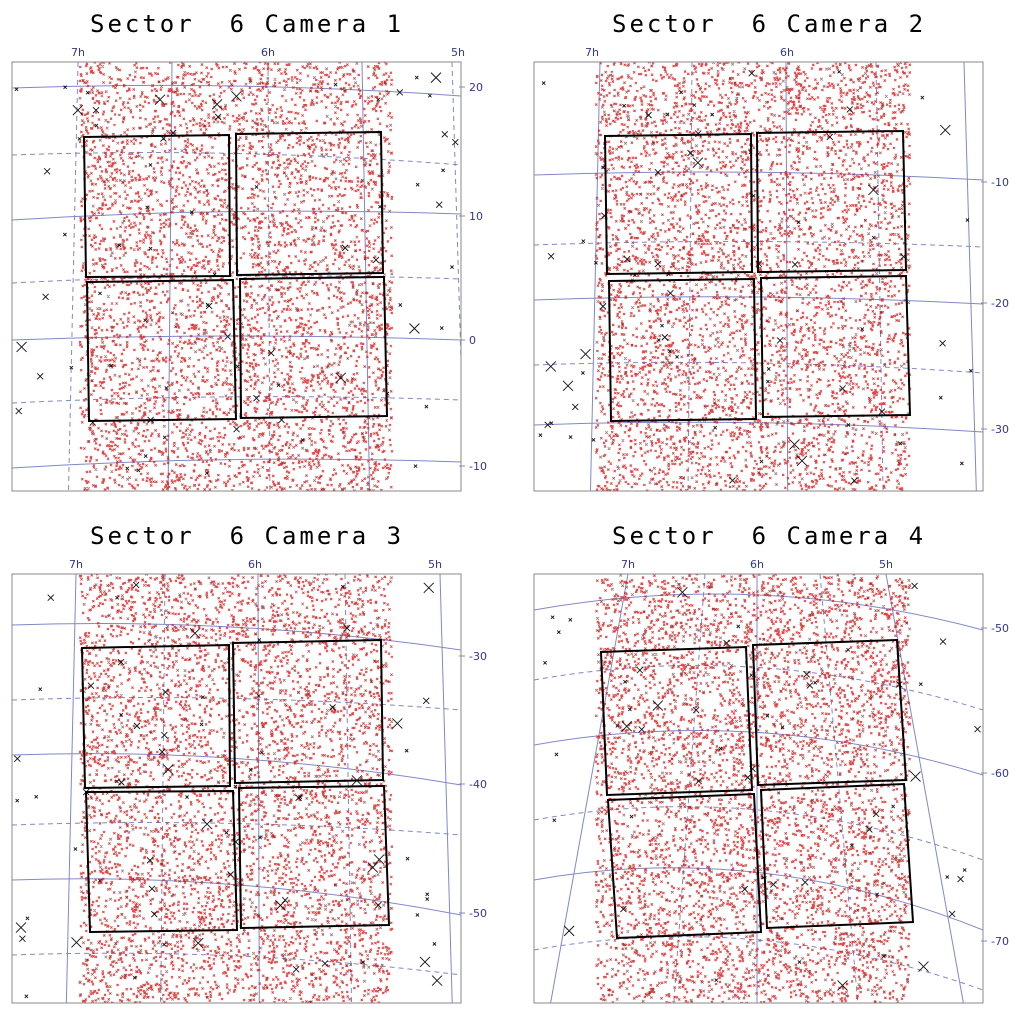 The width and height of the screenshot is (1024, 1024). I want to click on dark-red-star-markers, so click(236, 788).